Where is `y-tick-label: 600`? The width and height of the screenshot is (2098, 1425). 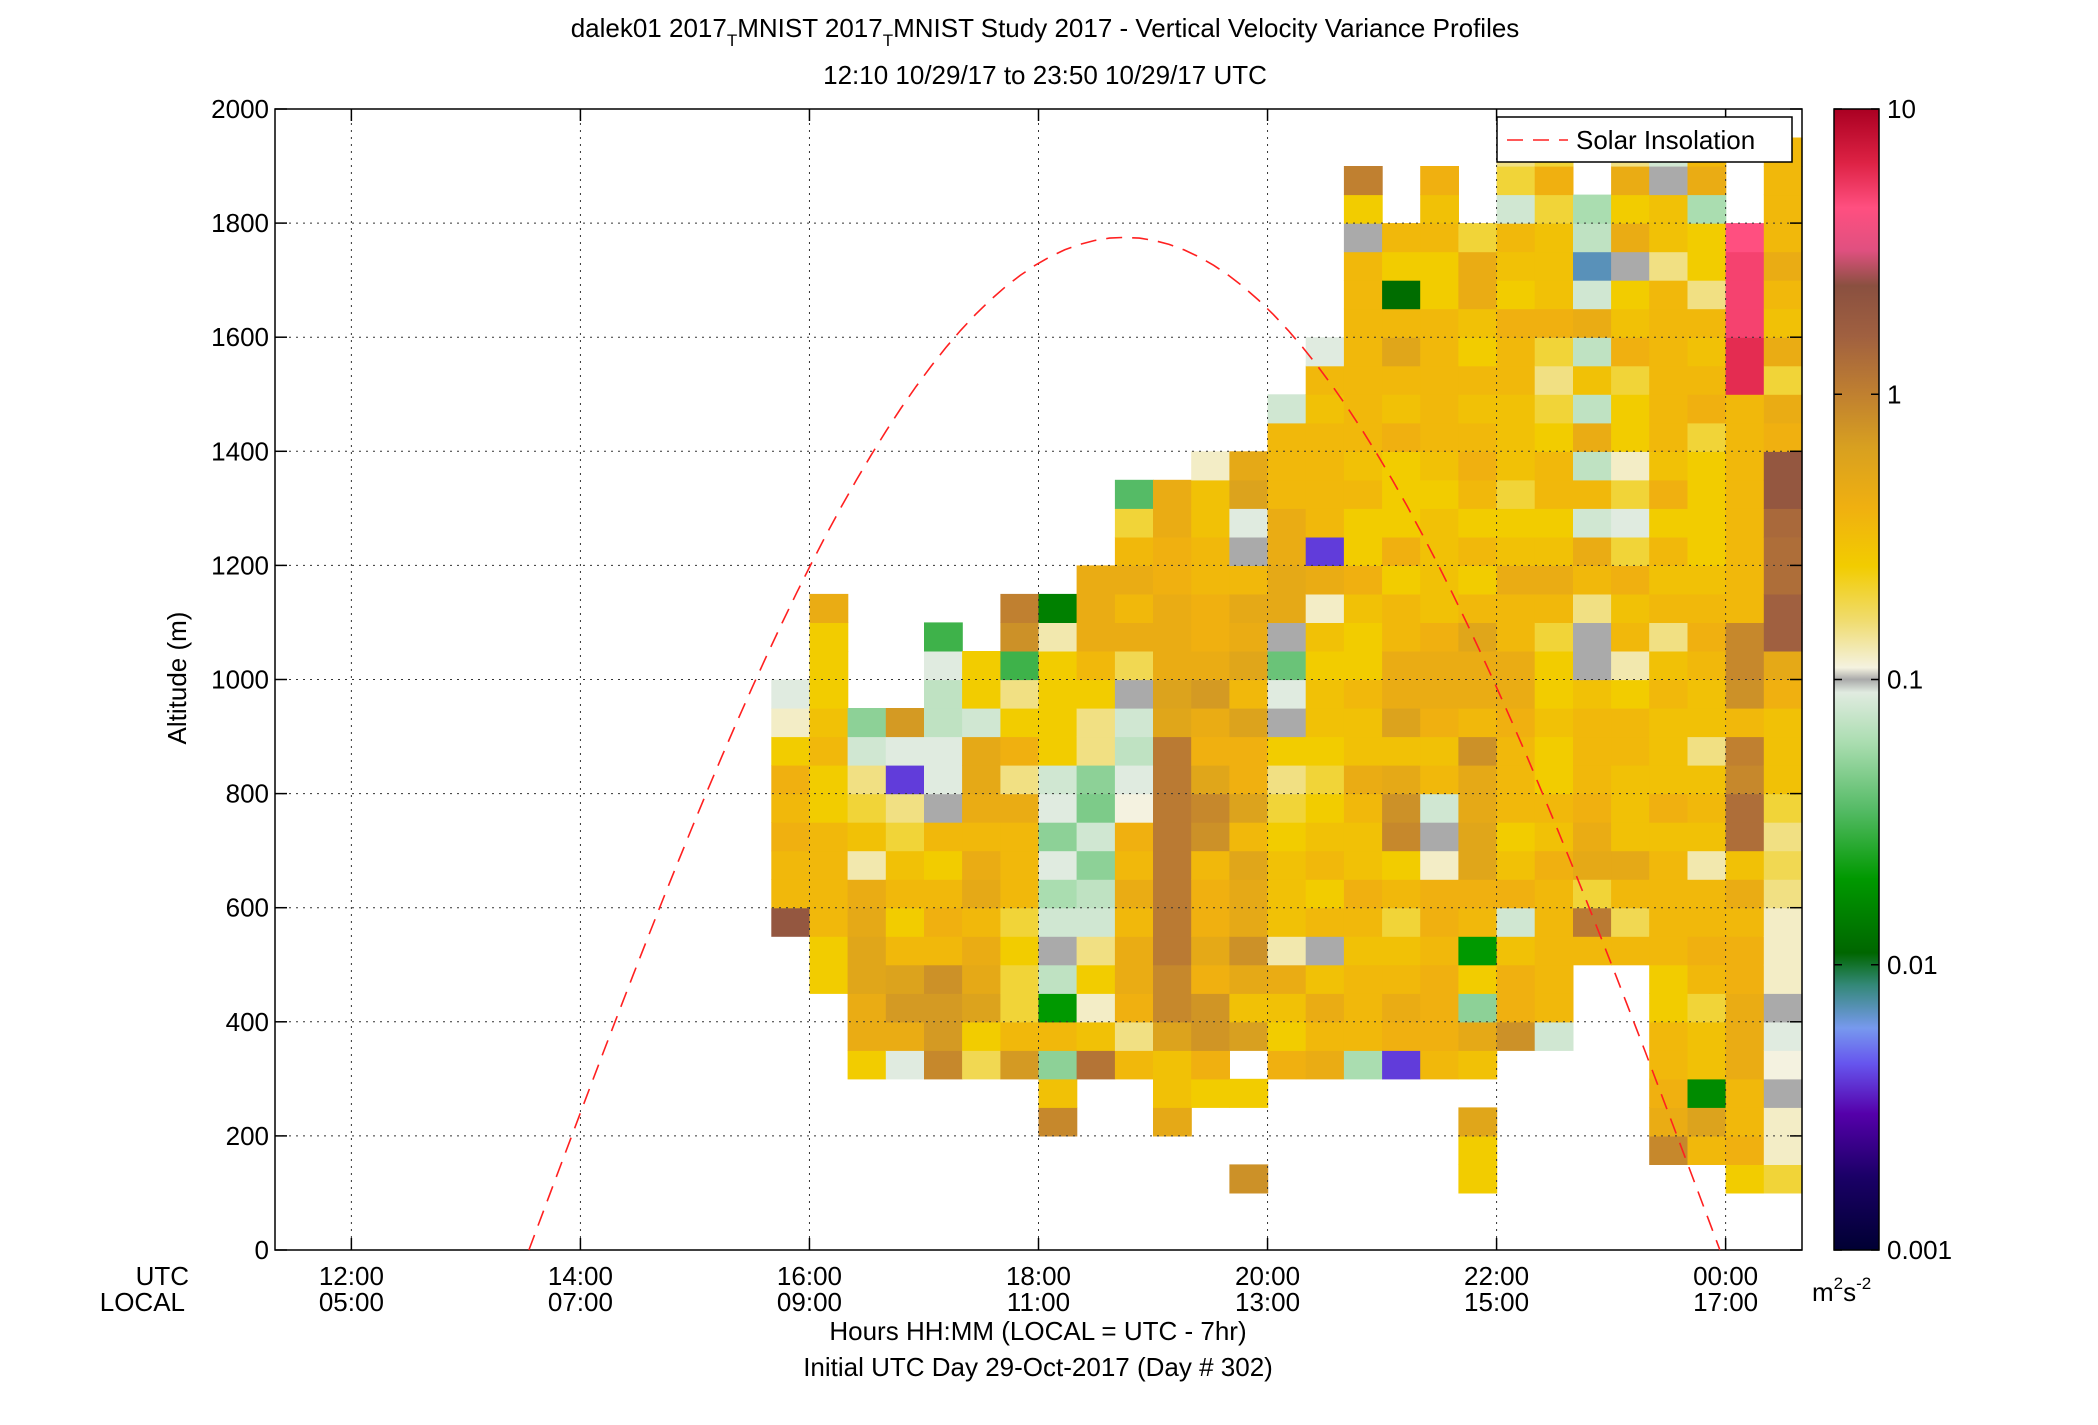 y-tick-label: 600 is located at coordinates (247, 908).